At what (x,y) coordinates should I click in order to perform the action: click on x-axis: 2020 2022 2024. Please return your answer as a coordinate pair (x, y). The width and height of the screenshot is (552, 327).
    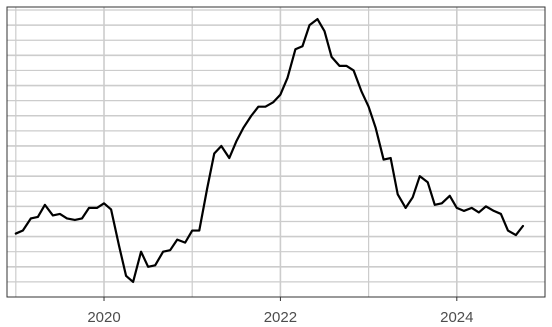
    Looking at the image, I should click on (280, 311).